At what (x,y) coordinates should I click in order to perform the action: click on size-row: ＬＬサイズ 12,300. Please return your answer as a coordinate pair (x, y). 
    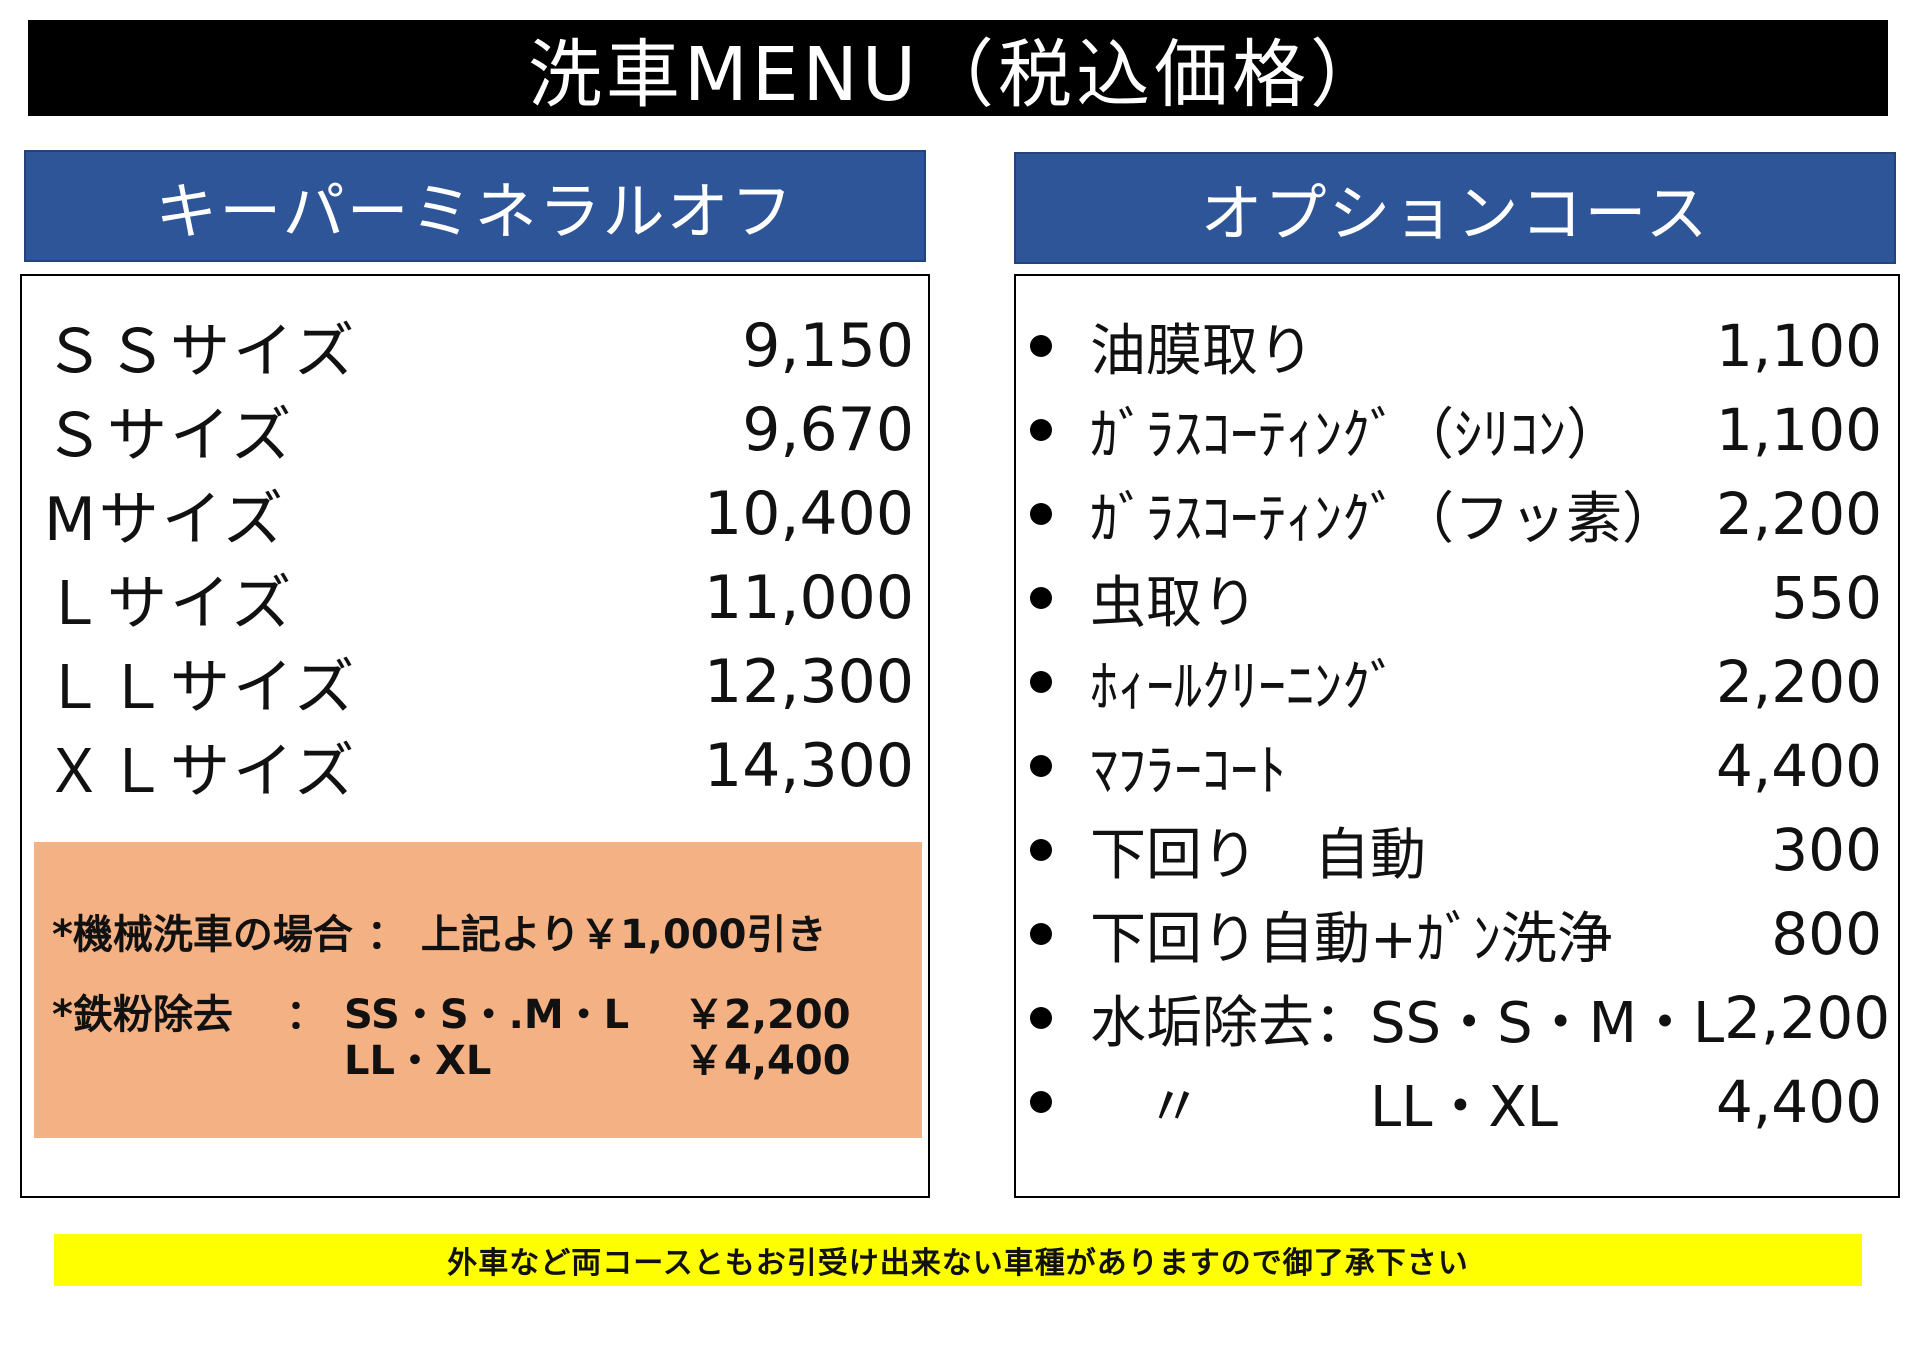
    Looking at the image, I should click on (479, 682).